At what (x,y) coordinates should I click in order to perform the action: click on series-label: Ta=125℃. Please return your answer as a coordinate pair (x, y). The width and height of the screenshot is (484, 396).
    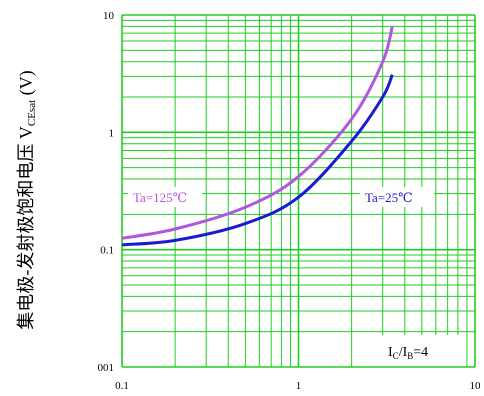
    Looking at the image, I should click on (160, 197).